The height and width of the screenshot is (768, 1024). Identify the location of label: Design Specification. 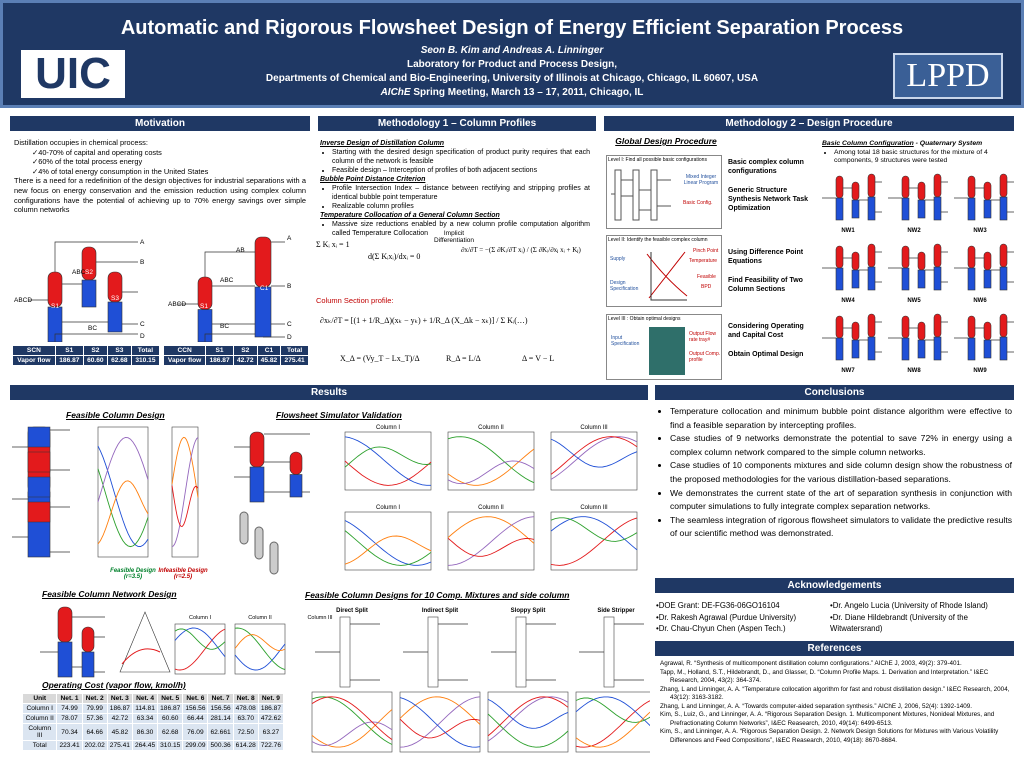
(624, 286).